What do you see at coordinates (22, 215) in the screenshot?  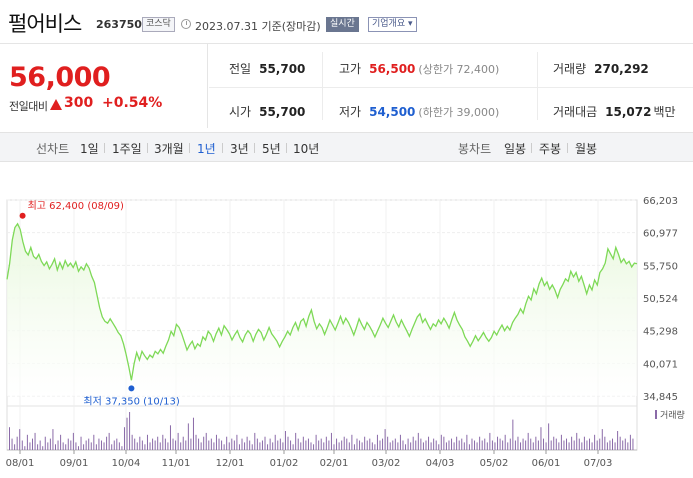 I see `high-marker` at bounding box center [22, 215].